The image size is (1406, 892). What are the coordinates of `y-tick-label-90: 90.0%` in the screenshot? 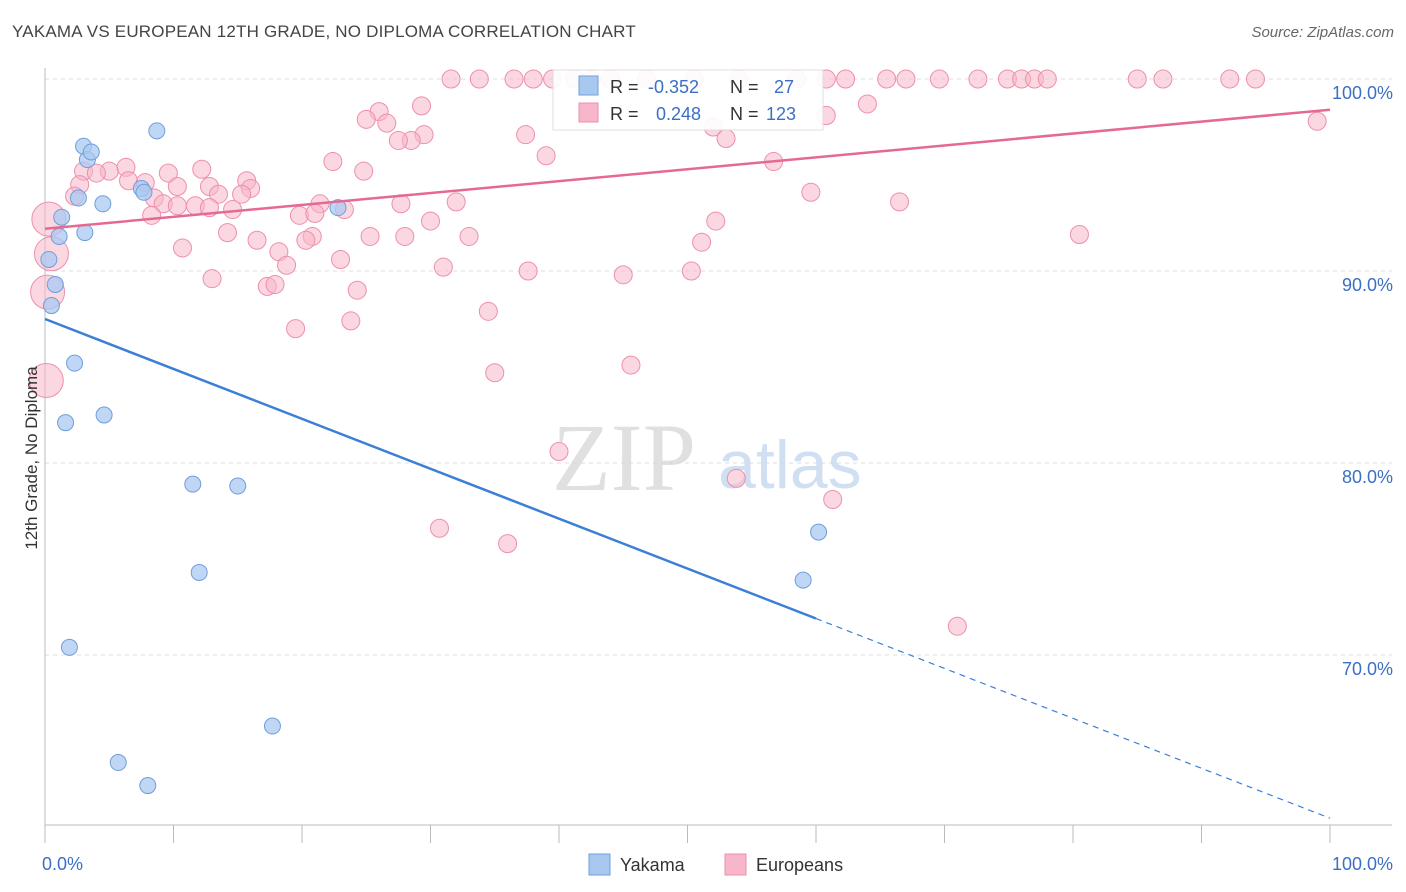 It's located at (1367, 285).